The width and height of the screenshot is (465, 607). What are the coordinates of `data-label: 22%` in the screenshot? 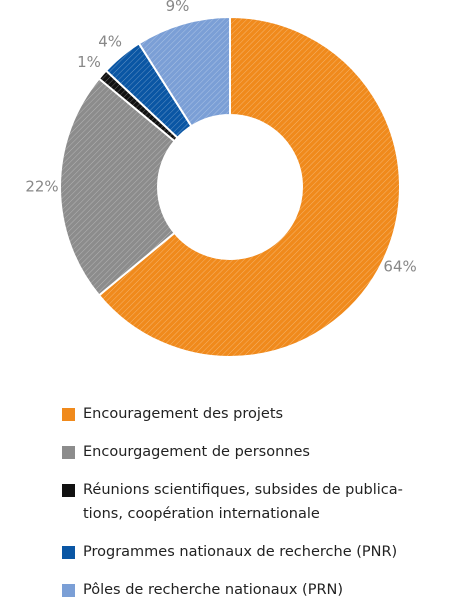 It's located at (41, 187).